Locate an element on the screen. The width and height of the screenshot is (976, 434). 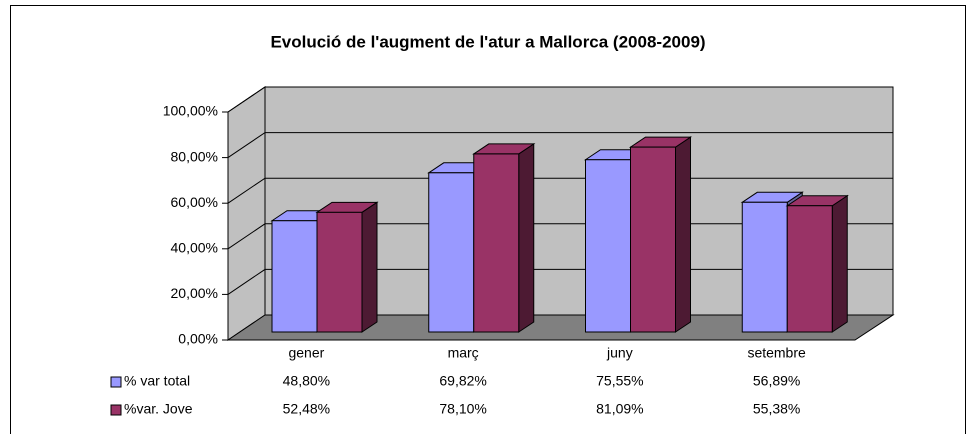
y-tick-label: 40,00% is located at coordinates (194, 248).